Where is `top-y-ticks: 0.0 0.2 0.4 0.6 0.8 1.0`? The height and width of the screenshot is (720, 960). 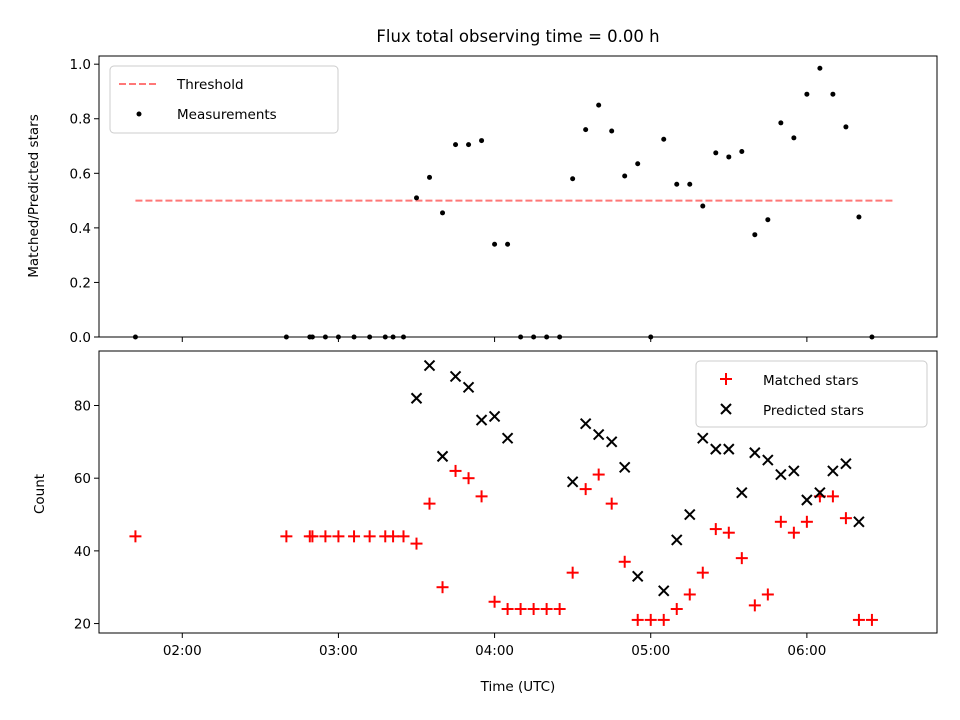 top-y-ticks: 0.0 0.2 0.4 0.6 0.8 1.0 is located at coordinates (84, 201).